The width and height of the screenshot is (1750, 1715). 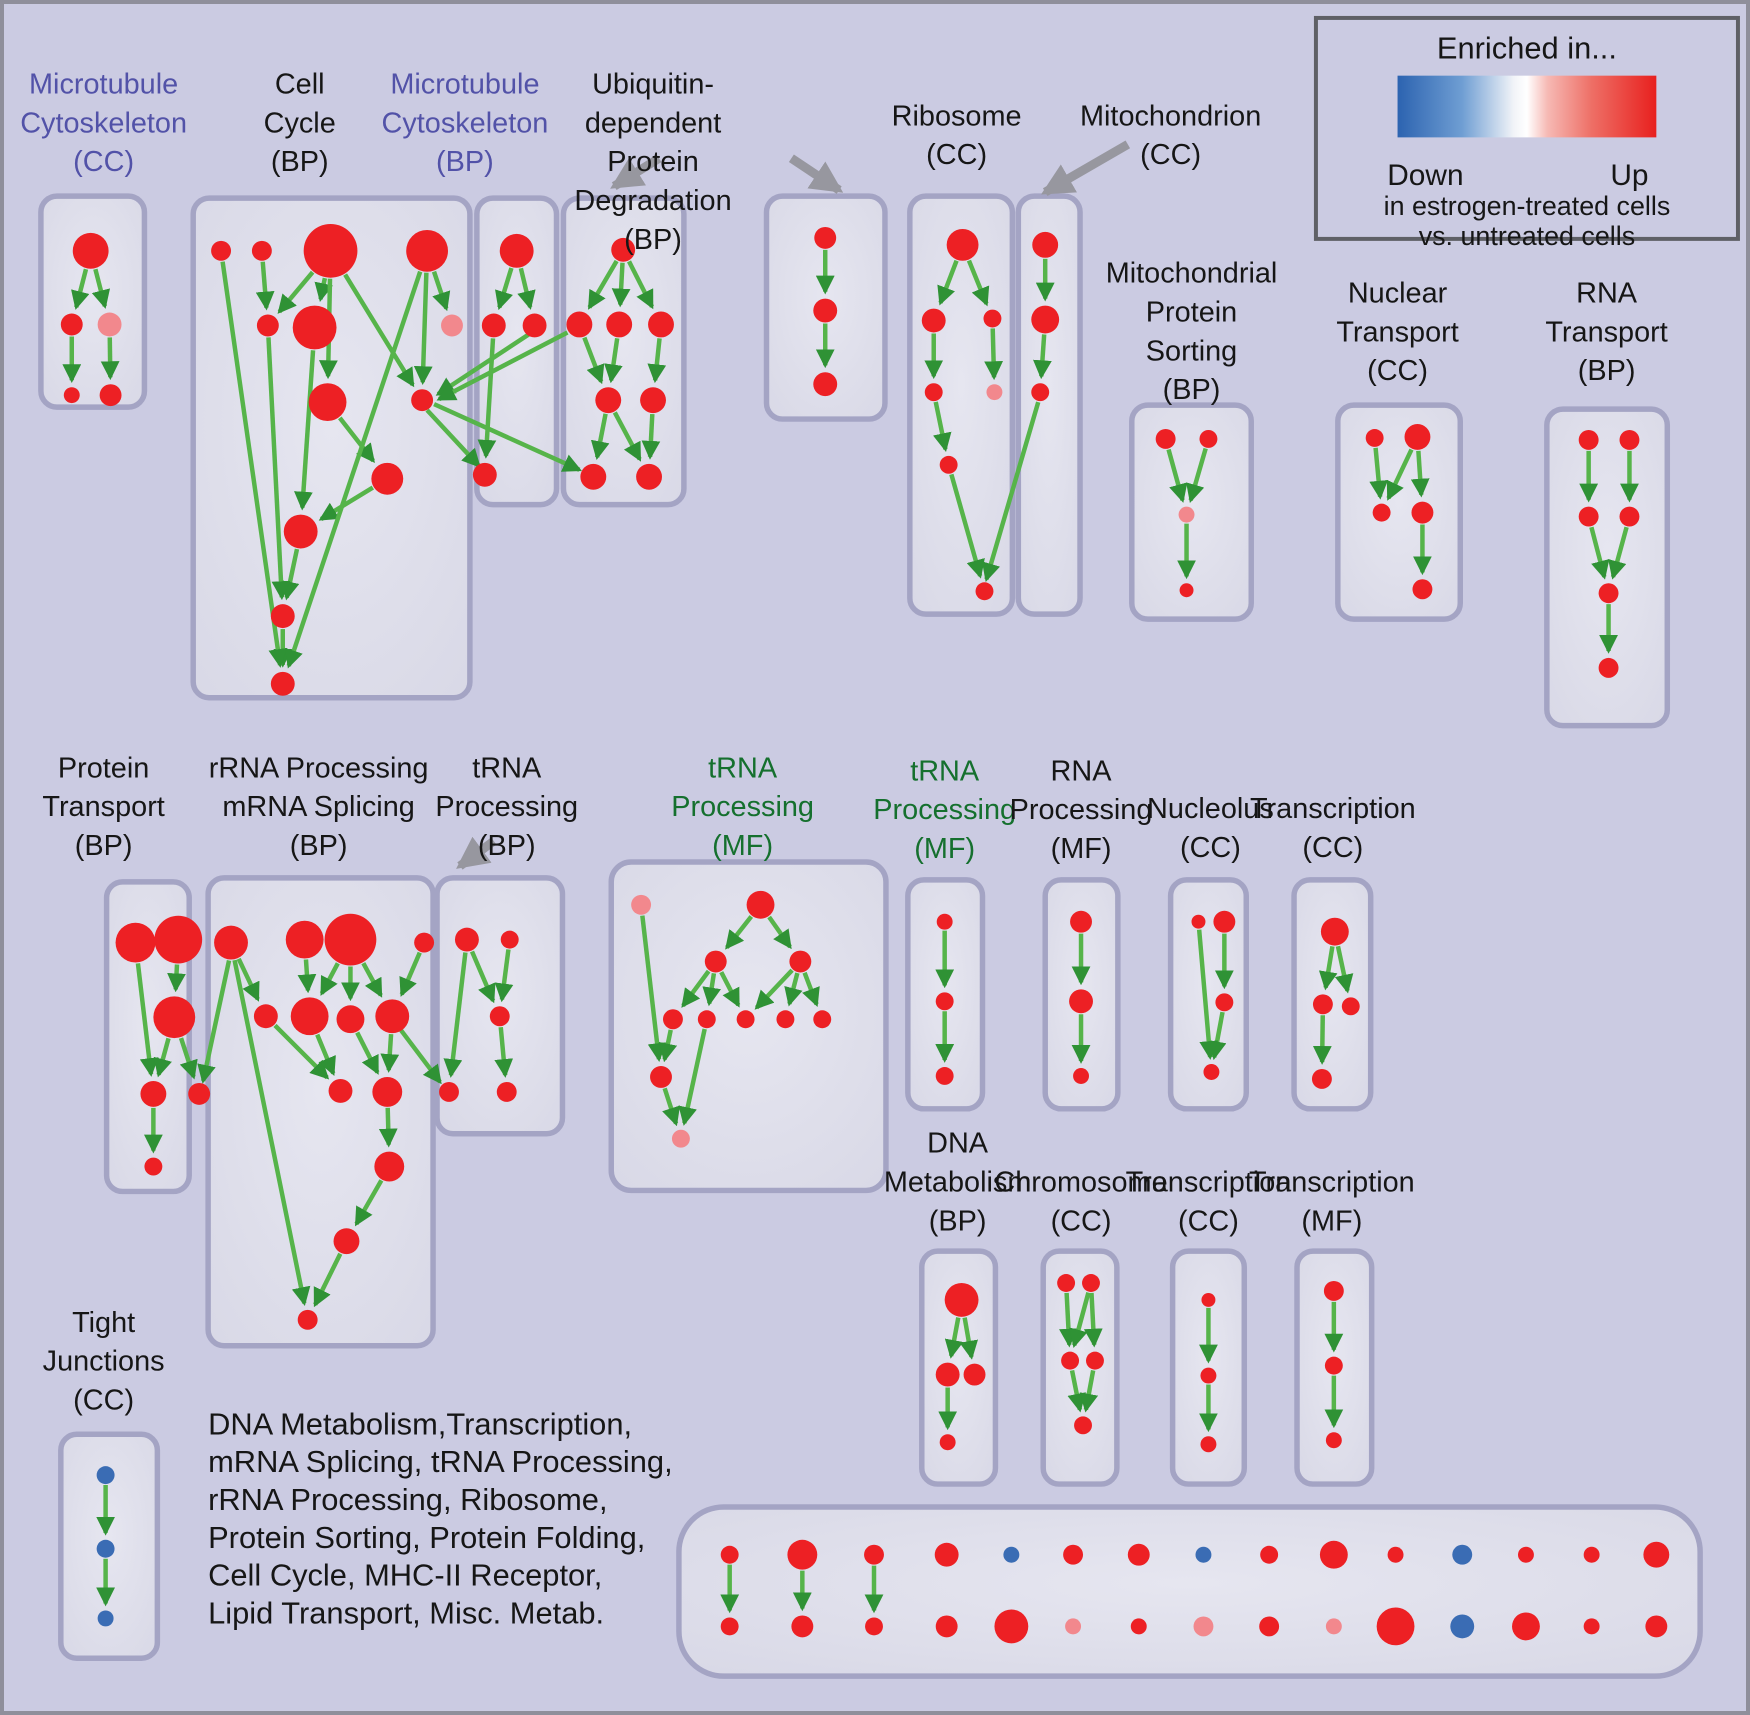 I want to click on cluster-label-line: Chromosome, so click(x=1080, y=1182).